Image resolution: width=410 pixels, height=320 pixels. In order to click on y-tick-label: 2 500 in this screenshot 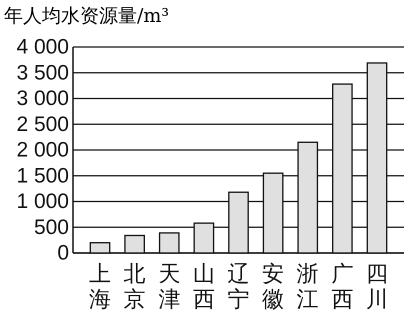, I will do `click(42, 124)`.